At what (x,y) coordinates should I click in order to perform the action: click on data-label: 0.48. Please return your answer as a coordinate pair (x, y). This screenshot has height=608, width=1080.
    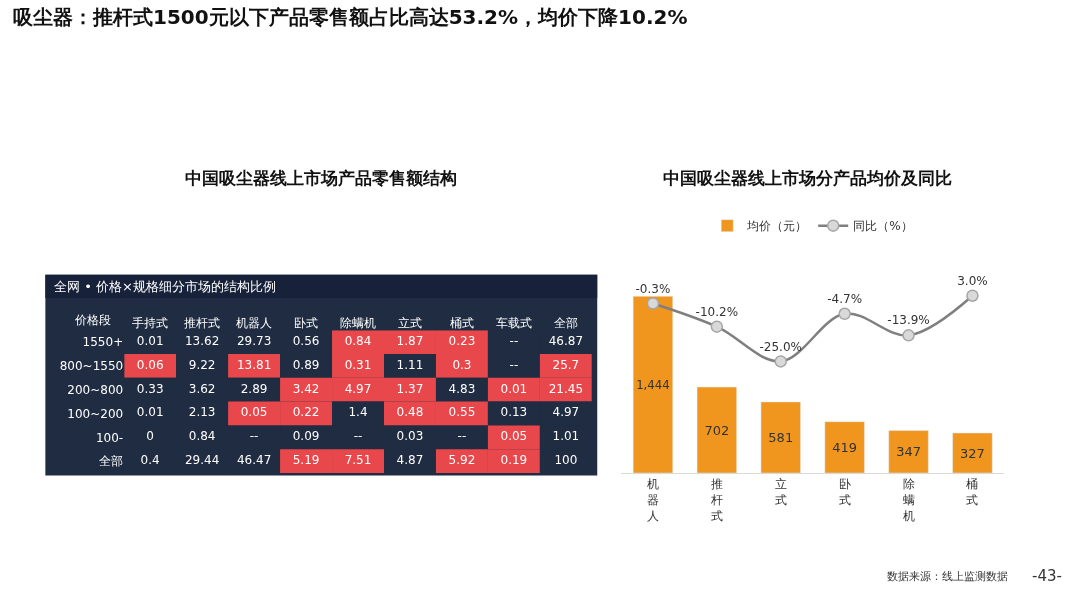
    Looking at the image, I should click on (410, 412).